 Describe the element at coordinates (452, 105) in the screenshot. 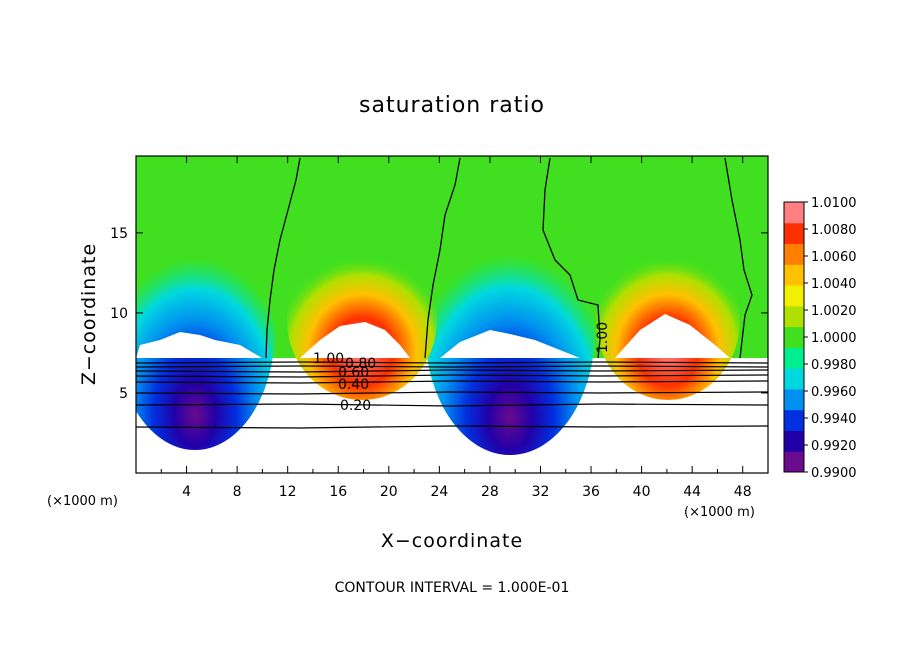

I see `chart-title: saturation ratio` at that location.